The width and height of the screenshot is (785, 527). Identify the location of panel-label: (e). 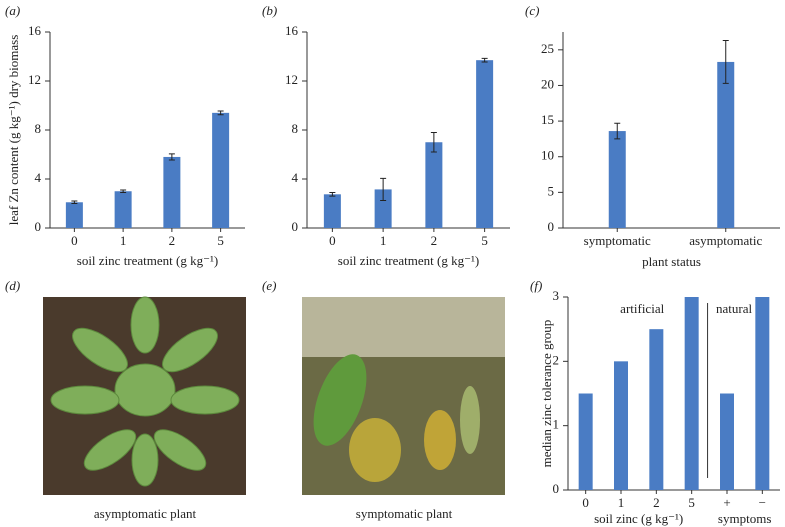
(269, 285).